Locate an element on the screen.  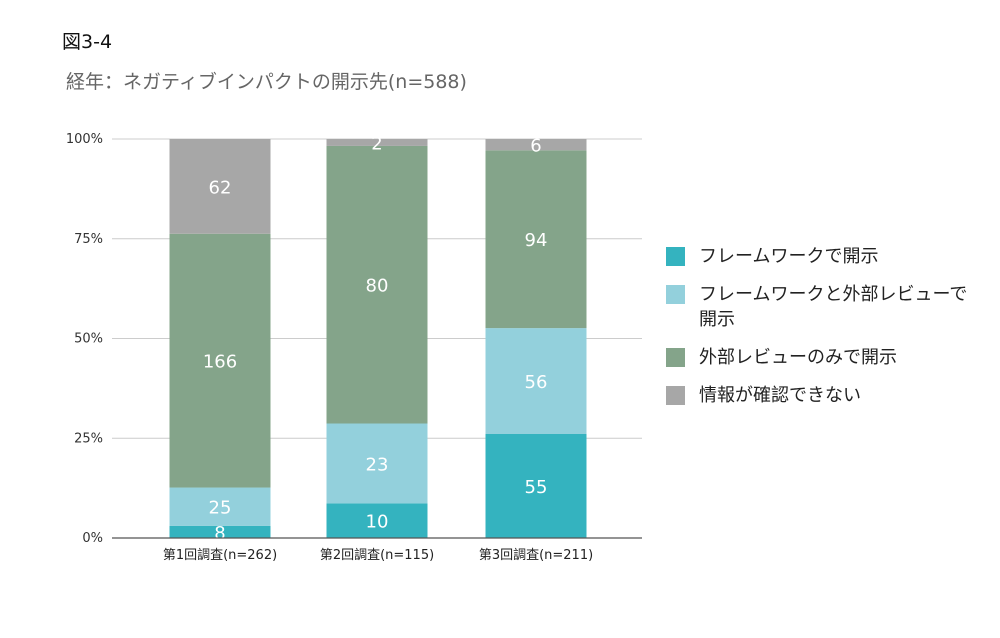
chart-subtitle: 経年：ネガティブインパクトの開示先(n=588) is located at coordinates (266, 82).